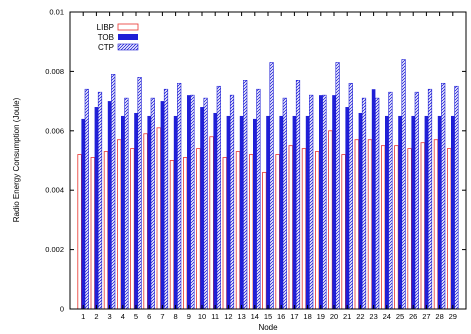  I want to click on y-tick-label: 0.004, so click(54, 190).